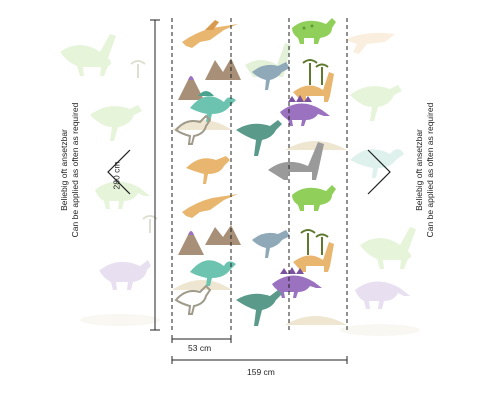 This screenshot has height=405, width=500. I want to click on faded-right-pattern, so click(380, 184).